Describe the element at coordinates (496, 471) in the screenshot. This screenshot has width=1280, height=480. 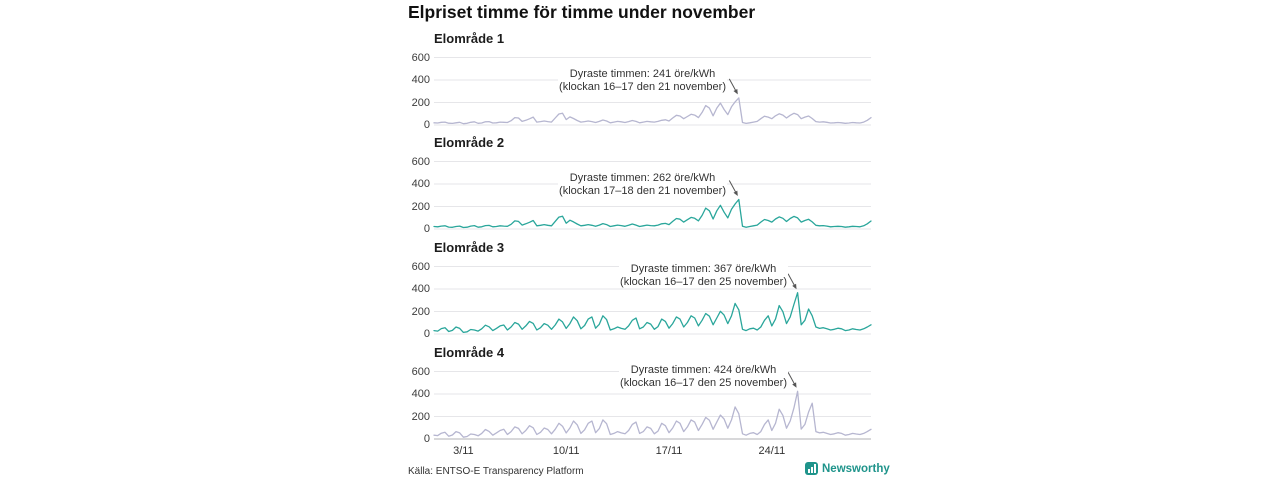
I see `source-credit: Källa: ENTSO-E Transparency Platform` at that location.